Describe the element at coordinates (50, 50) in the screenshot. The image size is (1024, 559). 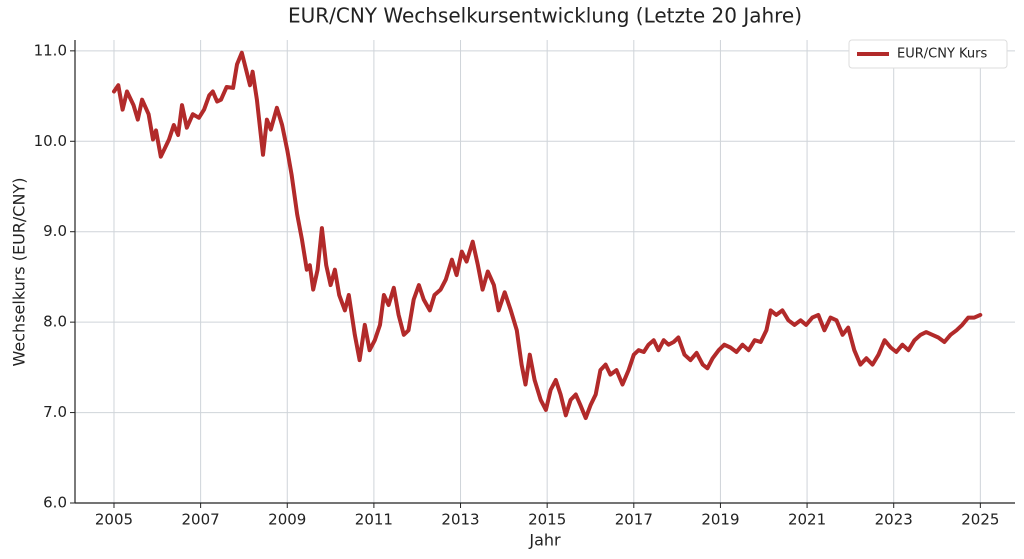
I see `y-tick-label: 11.0` at that location.